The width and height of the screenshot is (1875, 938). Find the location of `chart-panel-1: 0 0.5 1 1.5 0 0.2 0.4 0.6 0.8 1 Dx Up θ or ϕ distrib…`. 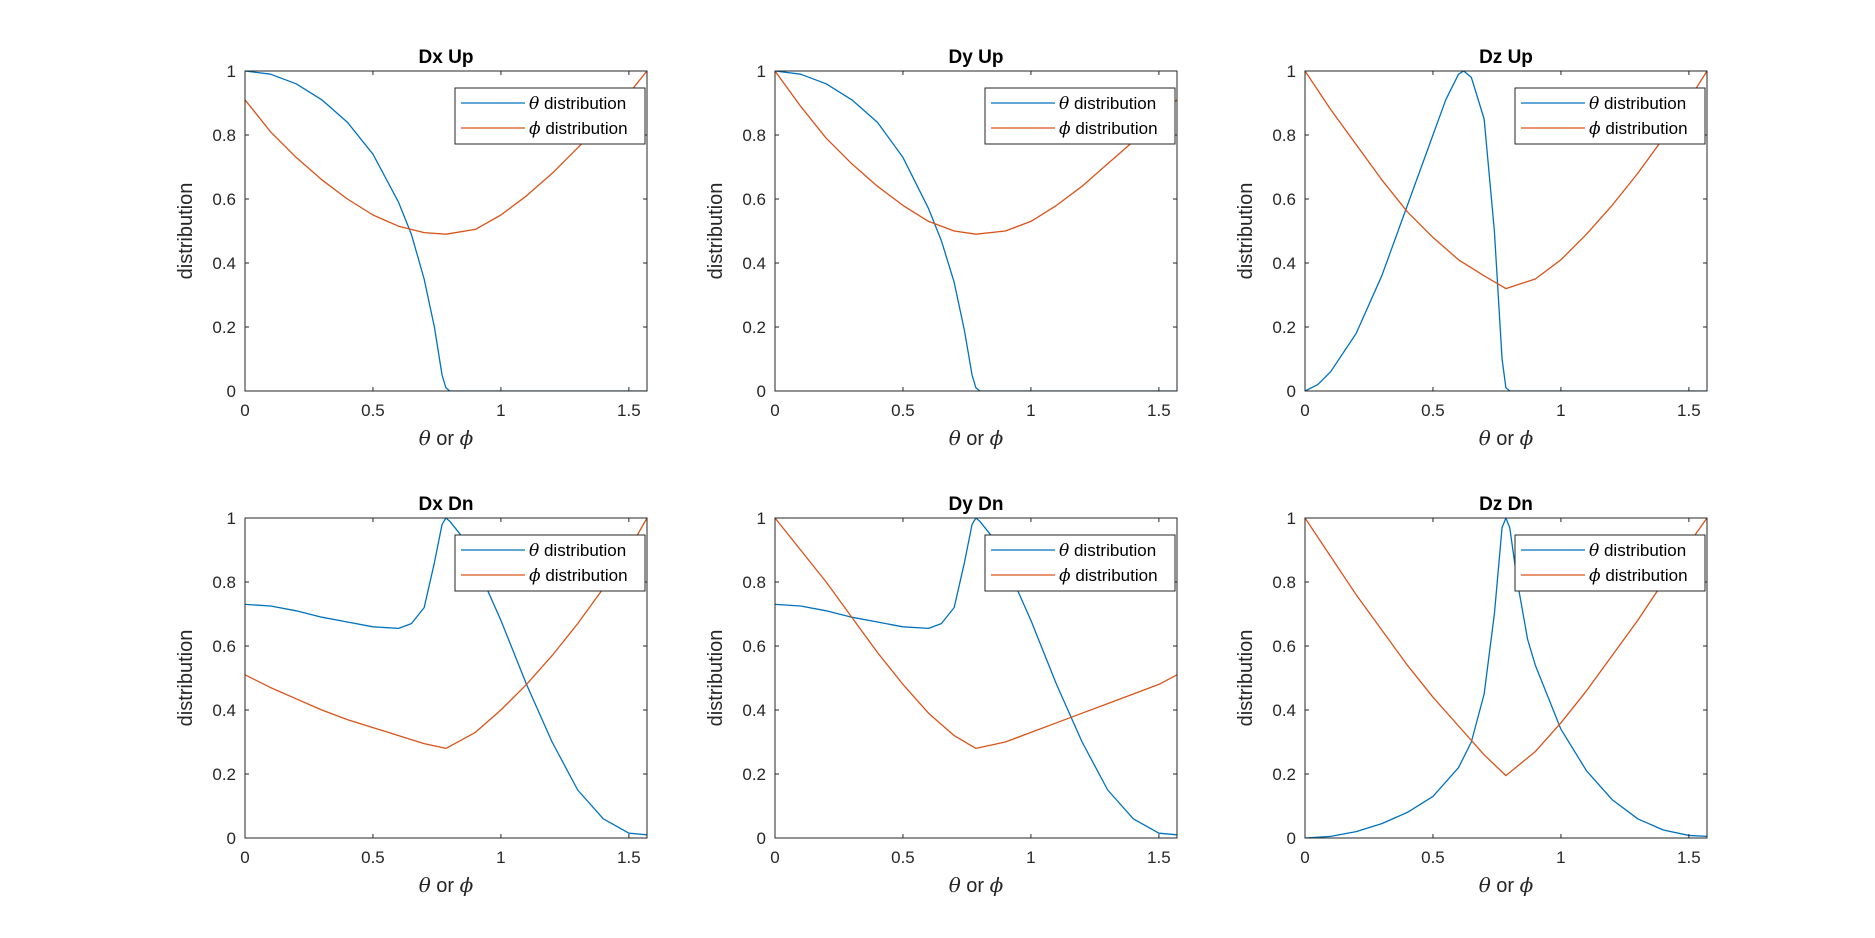

chart-panel-1: 0 0.5 1 1.5 0 0.2 0.4 0.6 0.8 1 Dx Up θ or ϕ distrib… is located at coordinates (411, 248).